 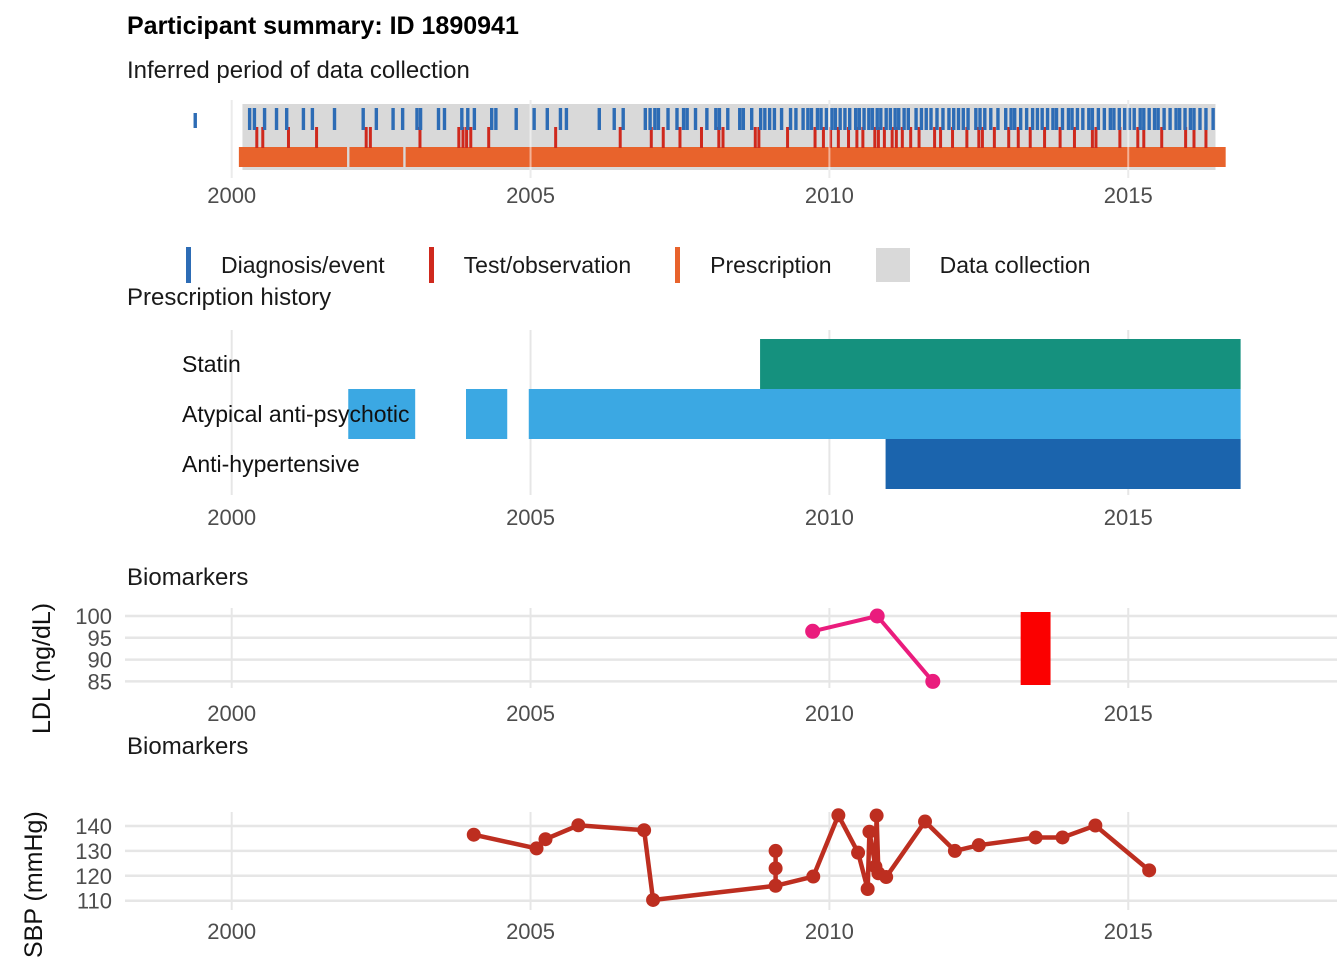 I want to click on series-line, so click(x=873, y=648).